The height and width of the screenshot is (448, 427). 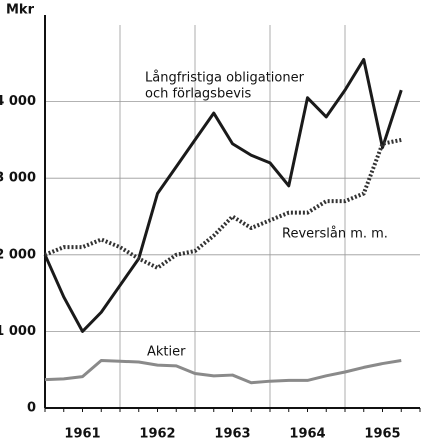 What do you see at coordinates (225, 78) in the screenshot?
I see `series-label: Långfristiga obligationer` at bounding box center [225, 78].